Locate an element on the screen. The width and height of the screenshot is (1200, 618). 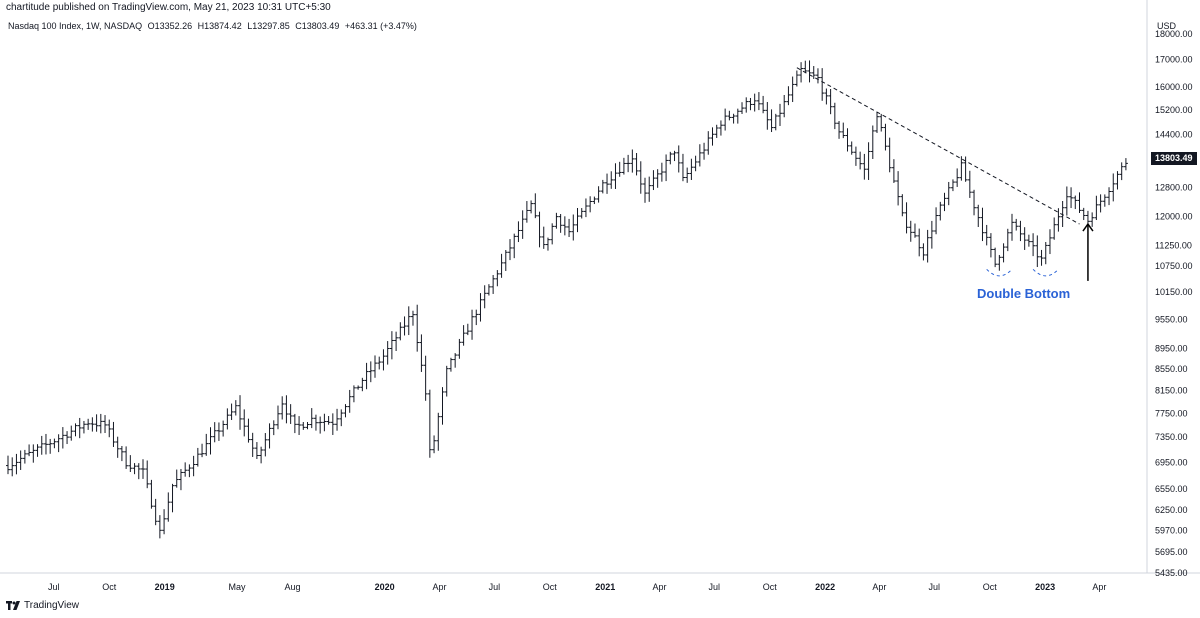
tradingview-logo-icon is located at coordinates (13, 605).